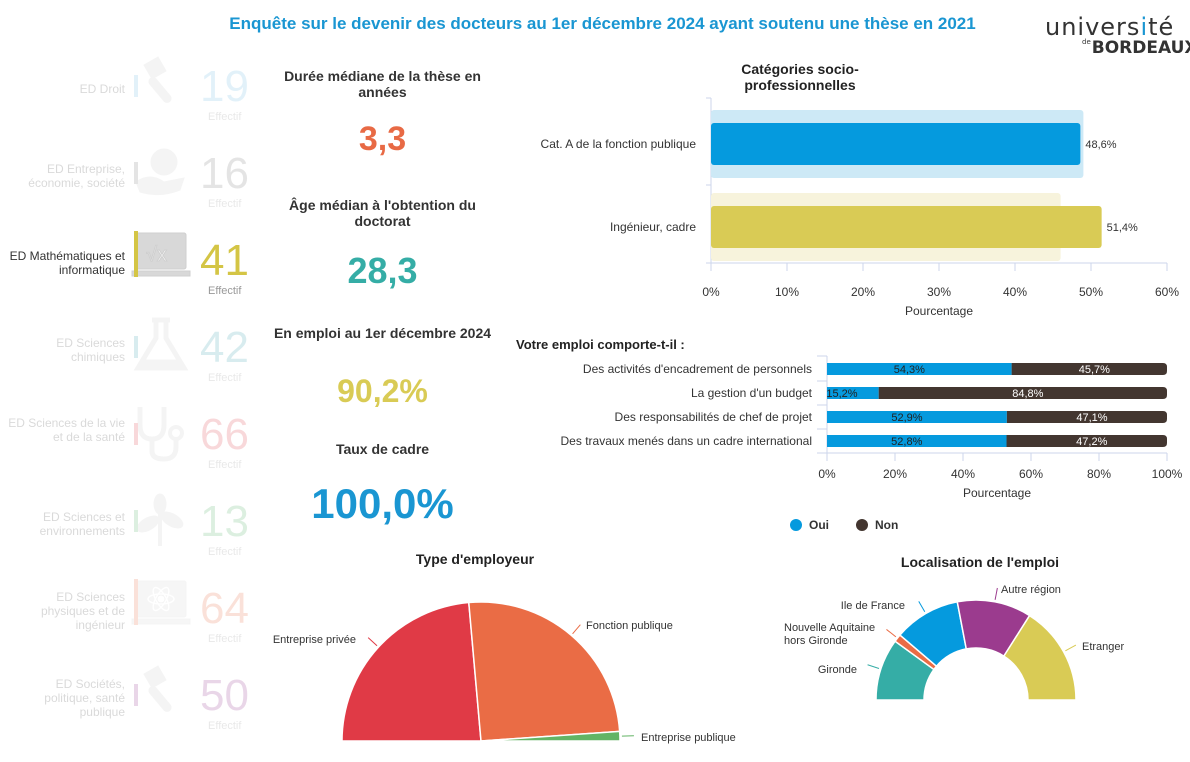  I want to click on flask-icon, so click(160, 346).